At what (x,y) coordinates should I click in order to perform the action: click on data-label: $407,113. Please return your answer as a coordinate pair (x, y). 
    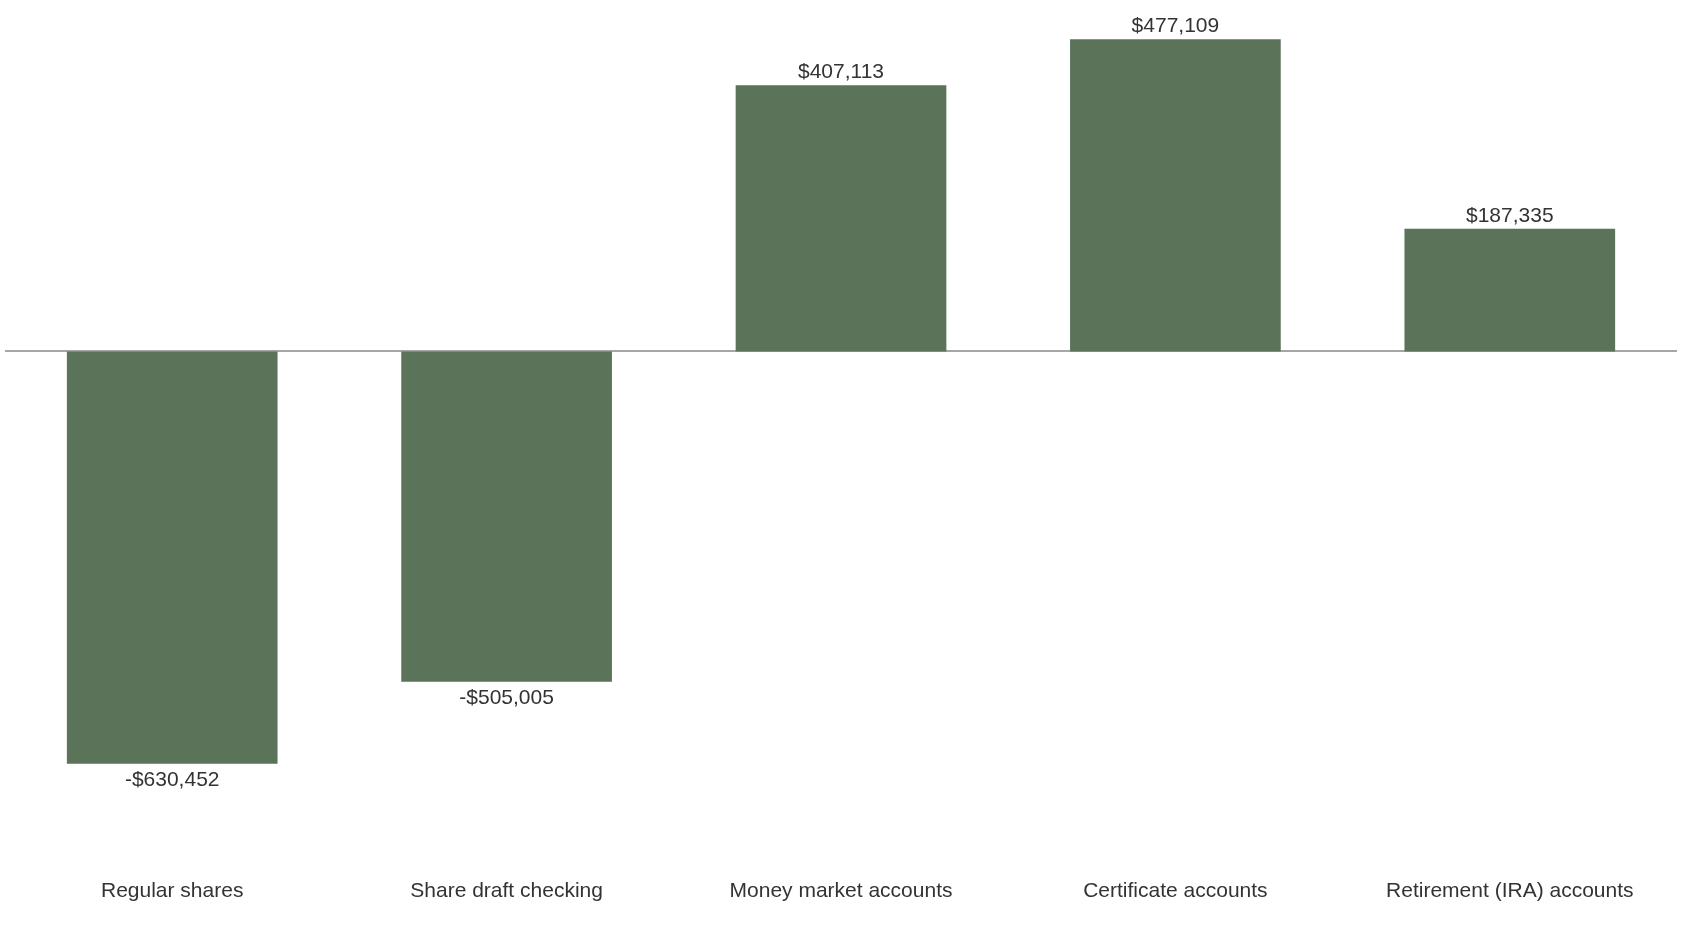
    Looking at the image, I should click on (841, 71).